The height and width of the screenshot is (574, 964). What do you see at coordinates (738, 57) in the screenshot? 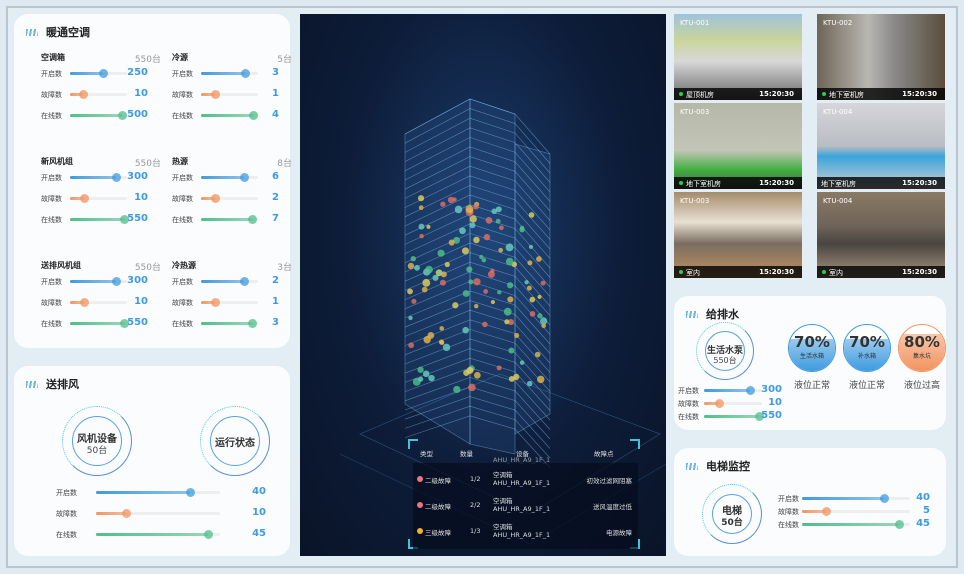
I see `camera-feed: KTU-001 屋顶机房 15:20:30` at bounding box center [738, 57].